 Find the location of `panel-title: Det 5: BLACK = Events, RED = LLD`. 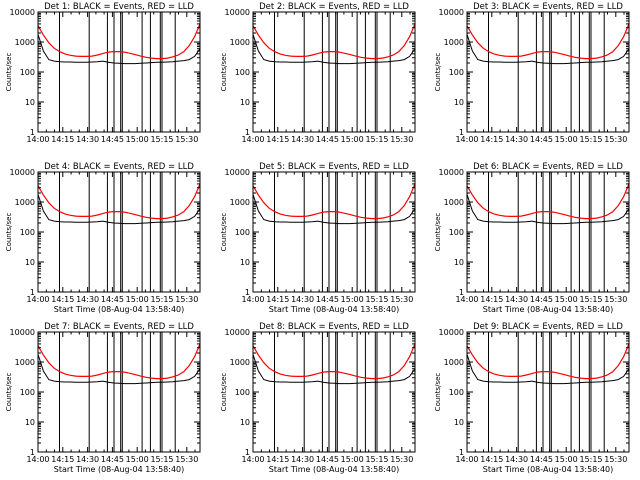

panel-title: Det 5: BLACK = Events, RED = LLD is located at coordinates (334, 167).